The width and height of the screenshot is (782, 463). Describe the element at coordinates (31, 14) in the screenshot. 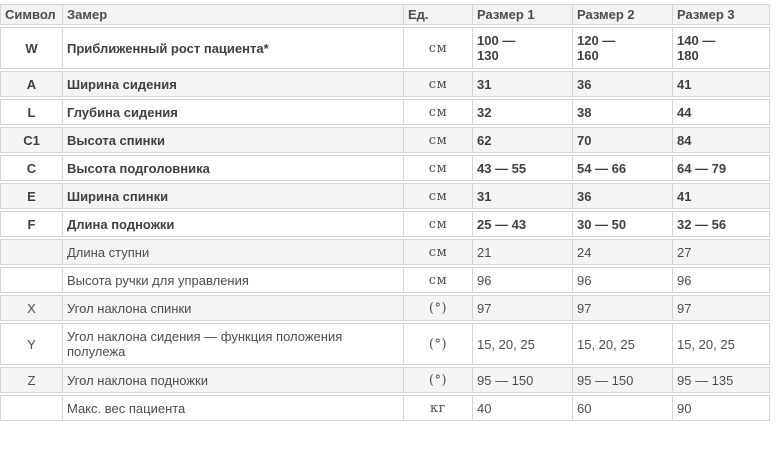

I see `column-header-symbol: Символ` at that location.